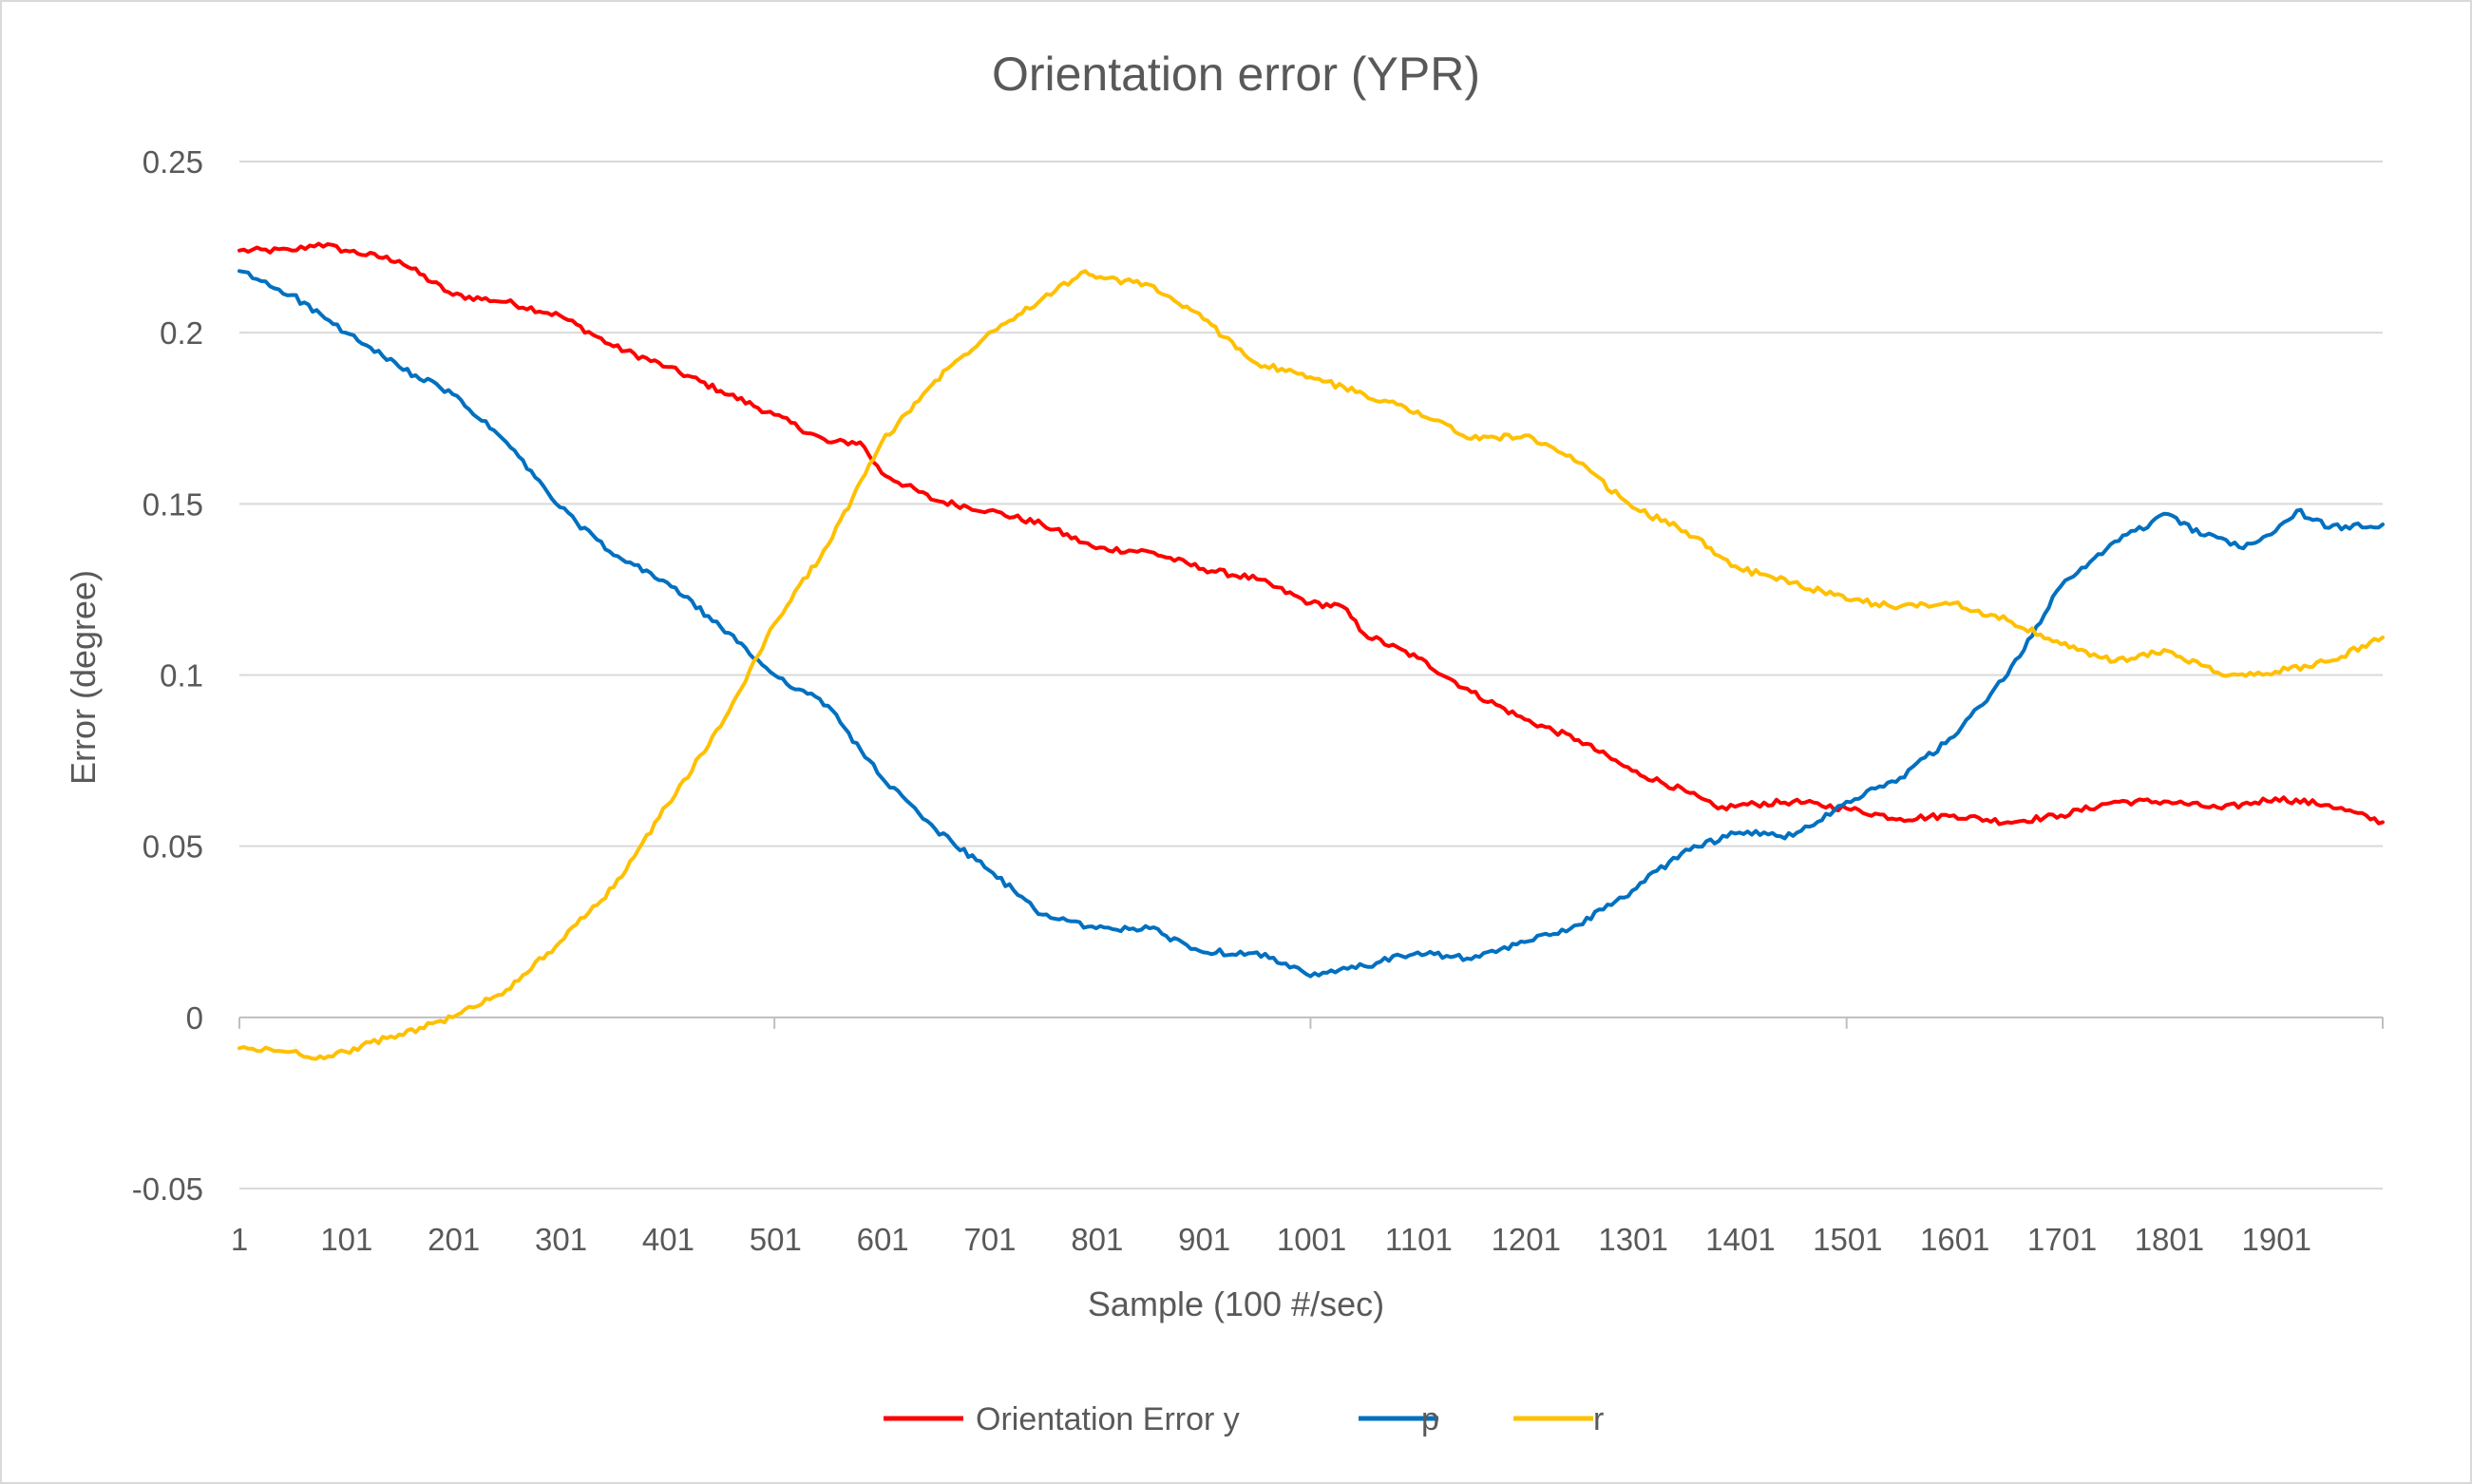  What do you see at coordinates (1108, 1419) in the screenshot?
I see `legend-label: Orientation Error y` at bounding box center [1108, 1419].